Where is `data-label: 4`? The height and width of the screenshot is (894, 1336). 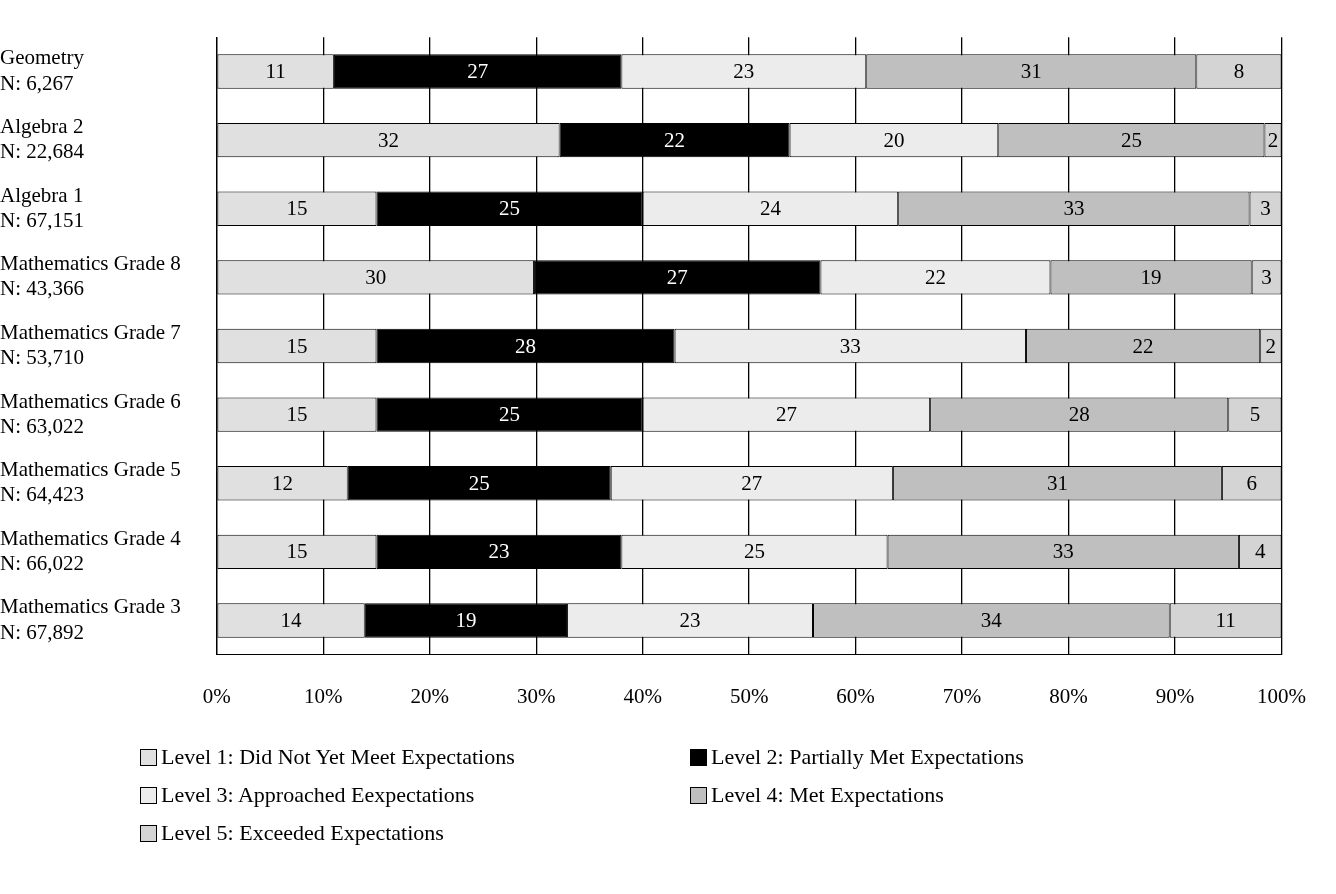
data-label: 4 is located at coordinates (1260, 551).